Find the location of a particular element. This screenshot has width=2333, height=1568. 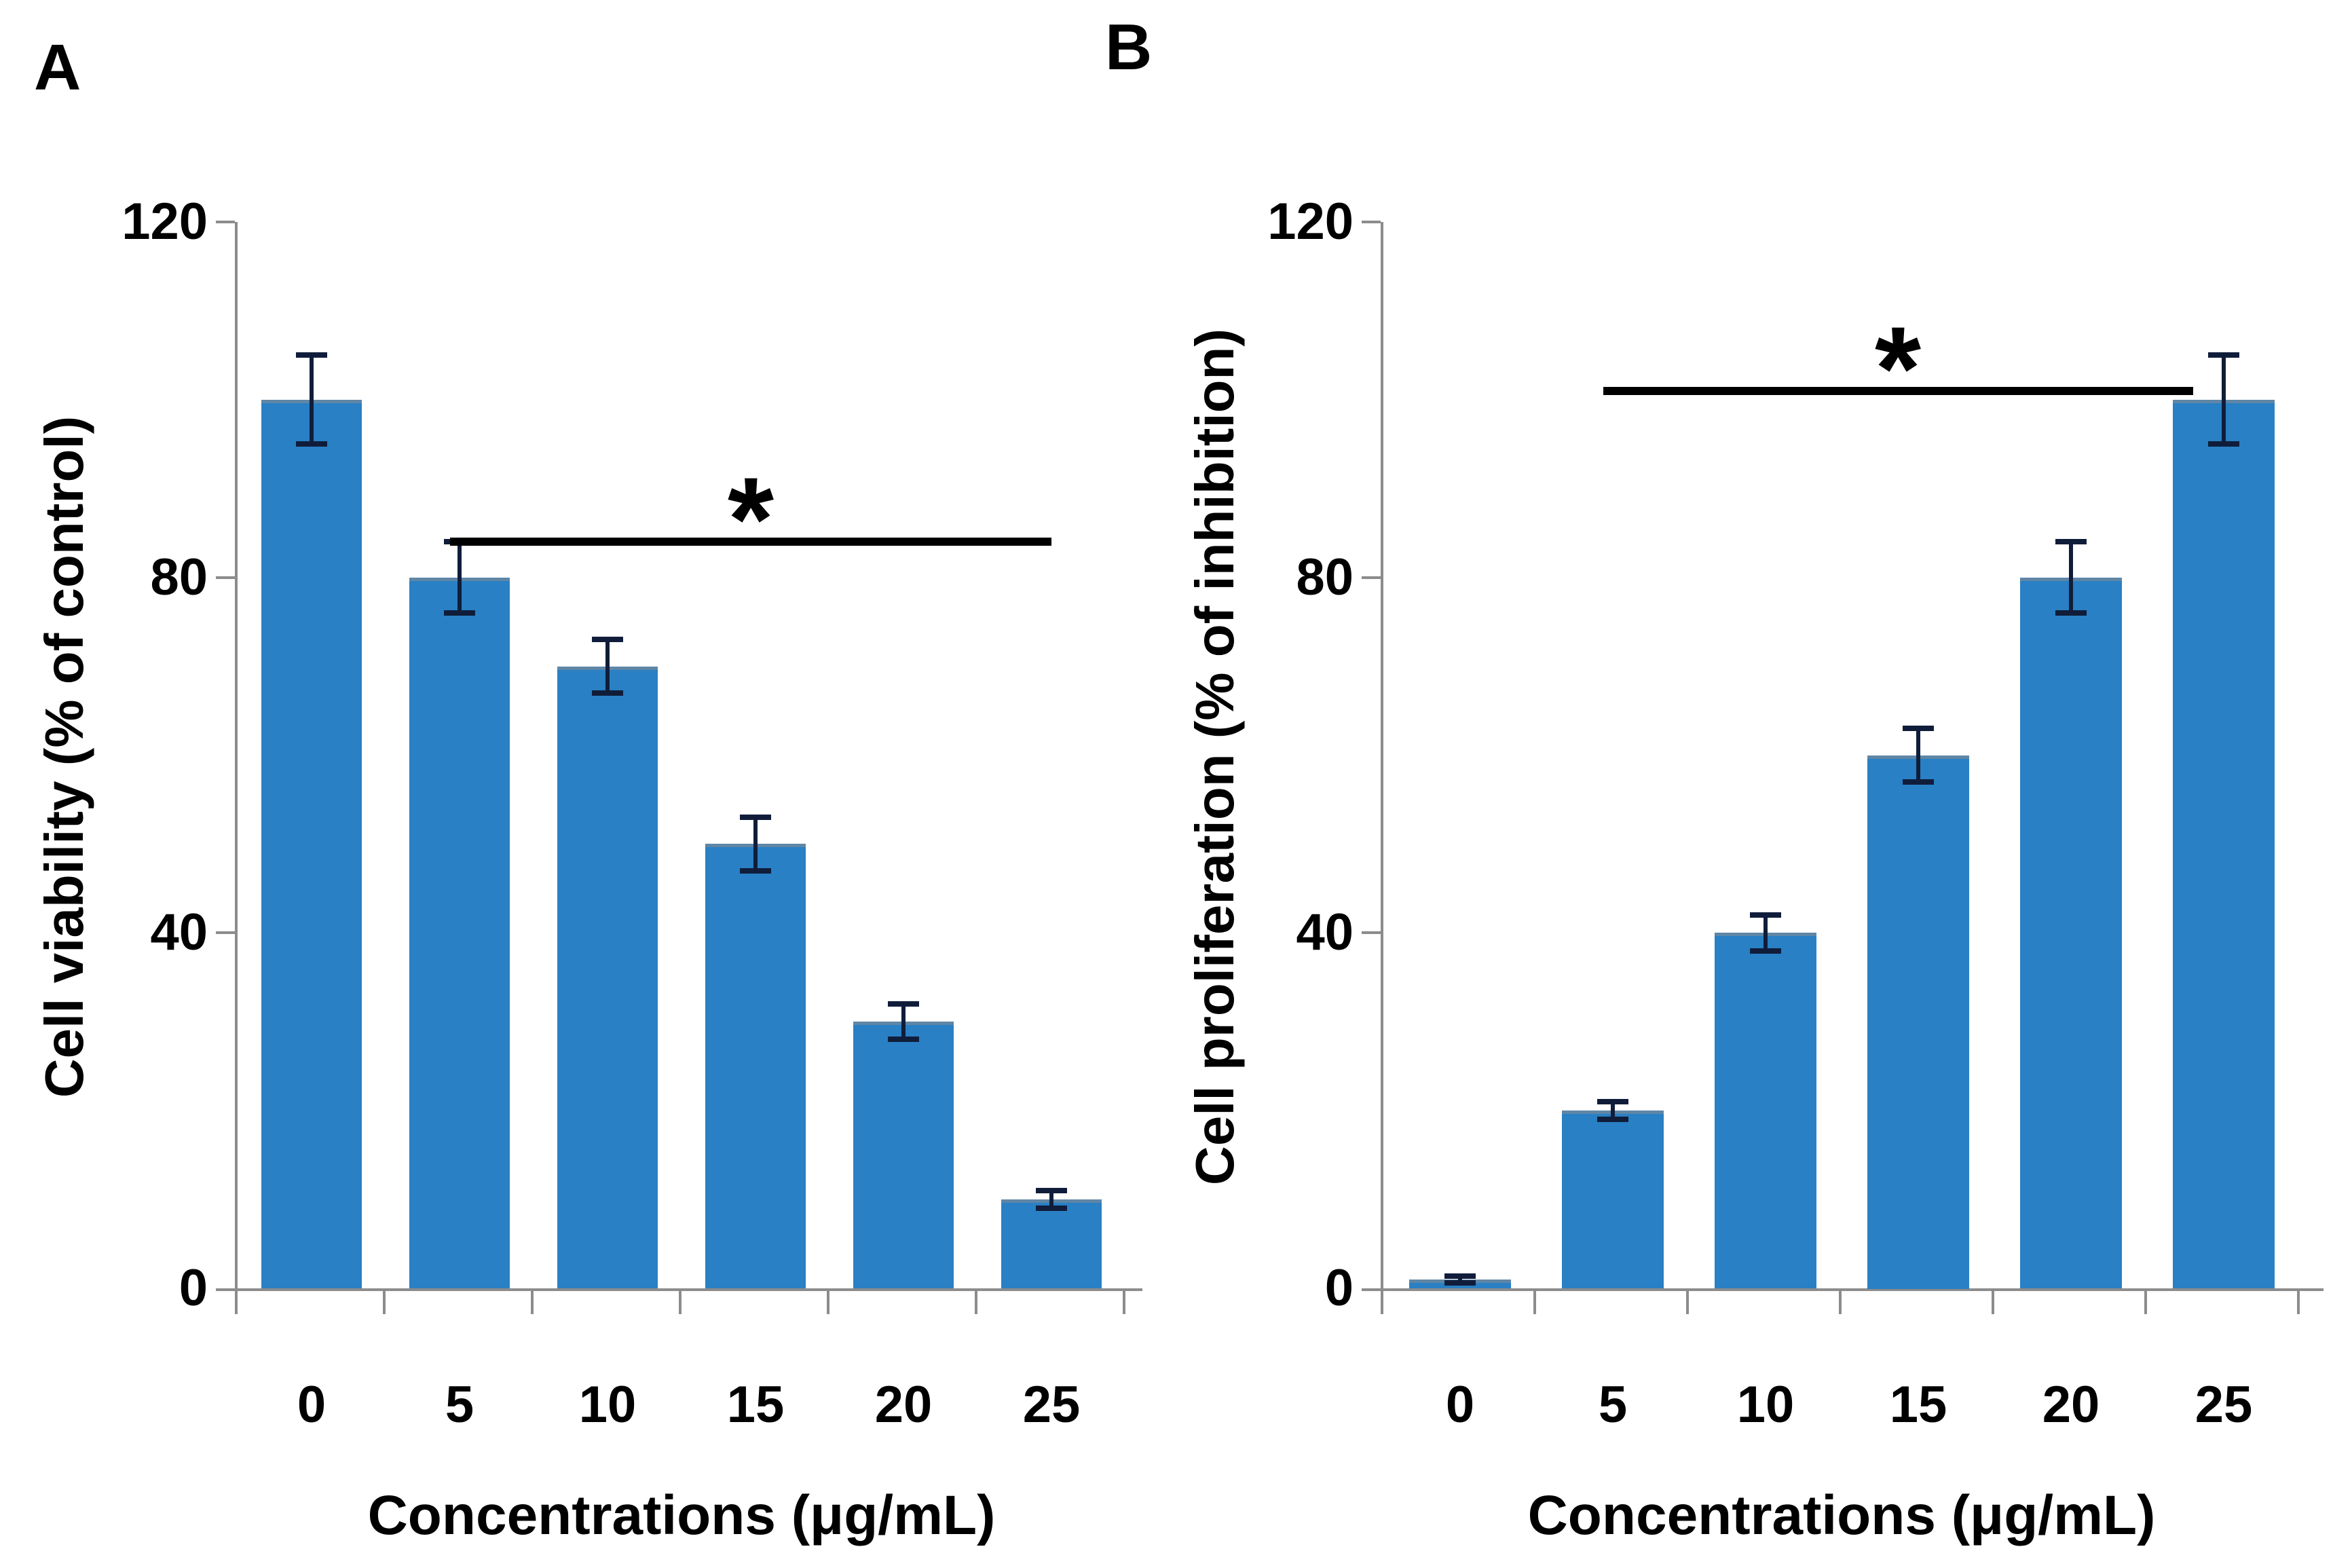

panel-b-x-axis-title: Concentrations (μg/mL) is located at coordinates (1841, 1515).